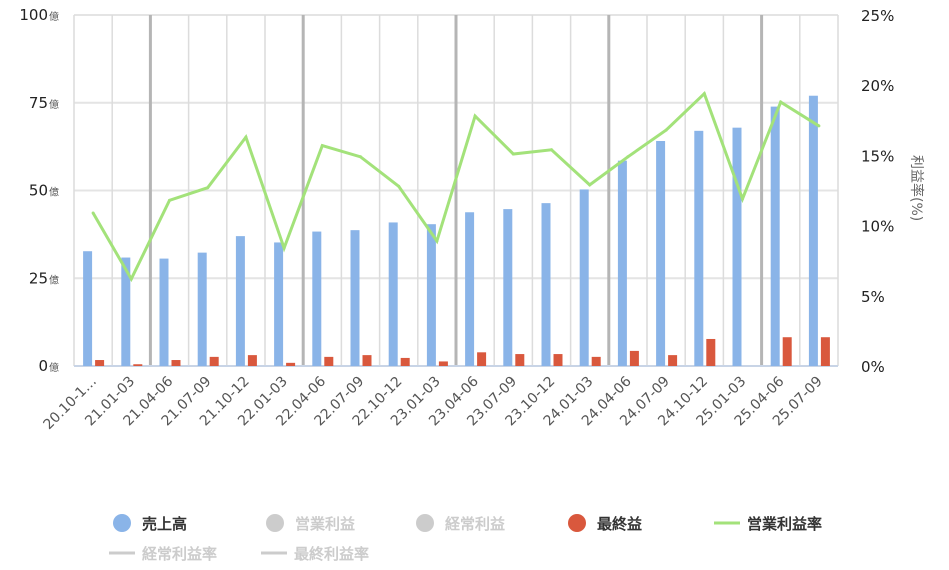  I want to click on right-tick-label: 15%, so click(877, 156).